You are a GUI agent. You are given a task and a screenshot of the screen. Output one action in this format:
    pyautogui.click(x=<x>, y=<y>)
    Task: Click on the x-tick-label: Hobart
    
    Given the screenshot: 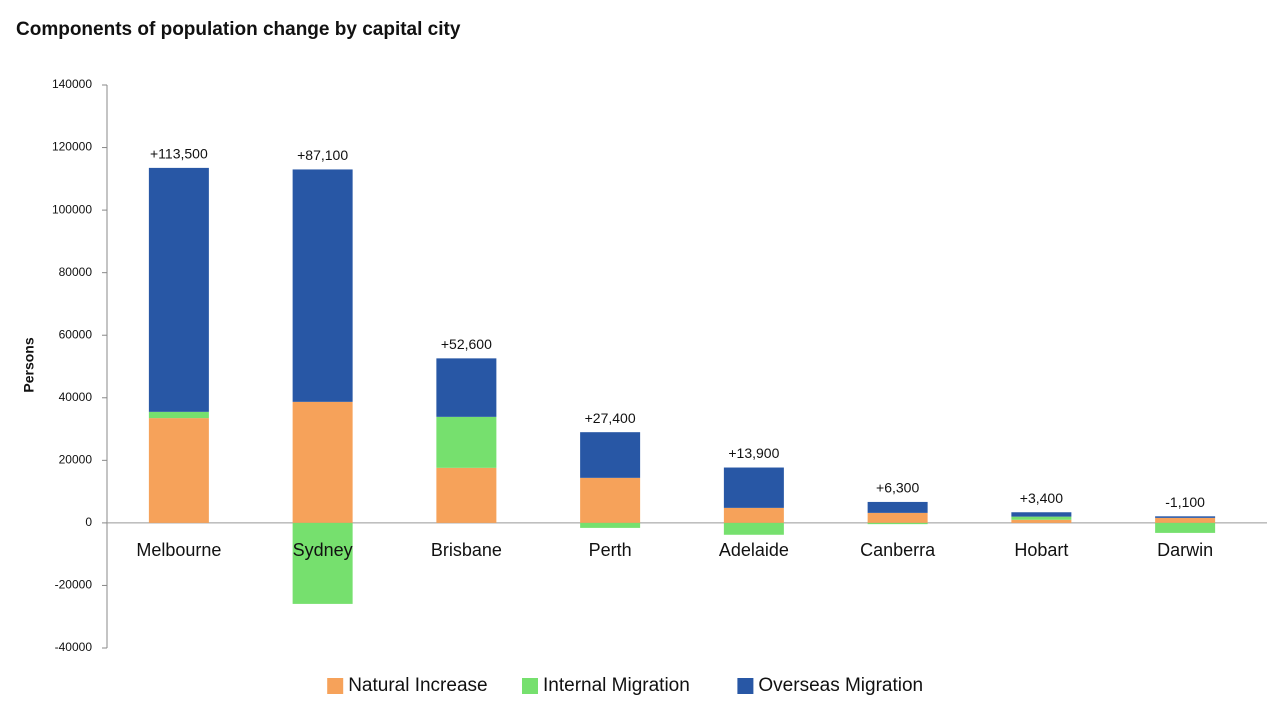 What is the action you would take?
    pyautogui.click(x=1041, y=550)
    